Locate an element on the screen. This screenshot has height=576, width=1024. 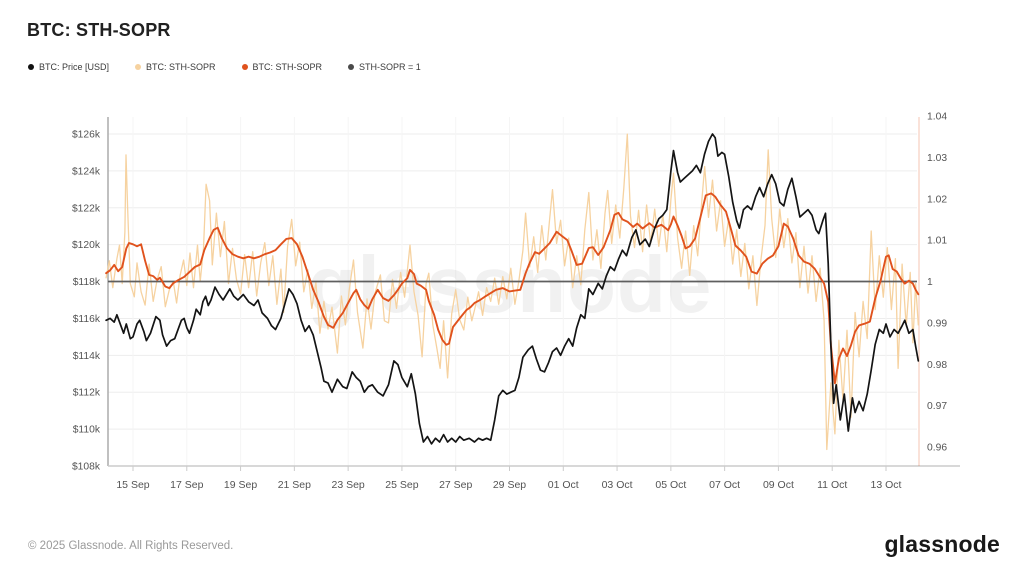
legend-item-0: BTC: Price [USD] is located at coordinates (68, 67).